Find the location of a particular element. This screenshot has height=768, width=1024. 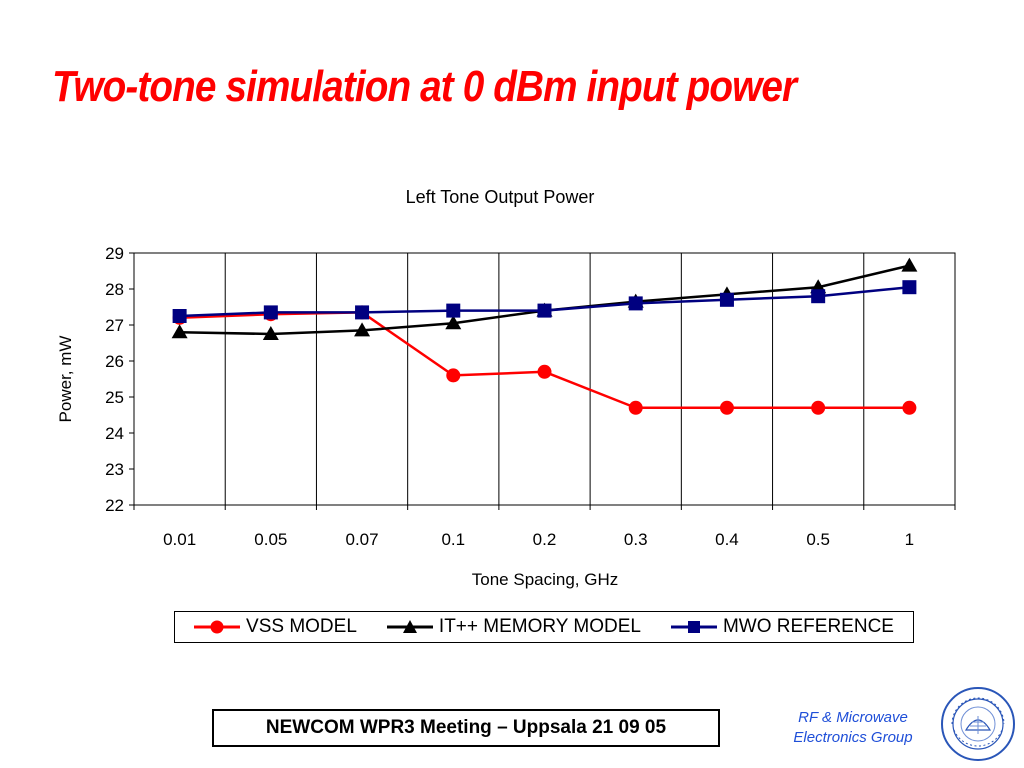

y-tick-label: 29 is located at coordinates (114, 253).